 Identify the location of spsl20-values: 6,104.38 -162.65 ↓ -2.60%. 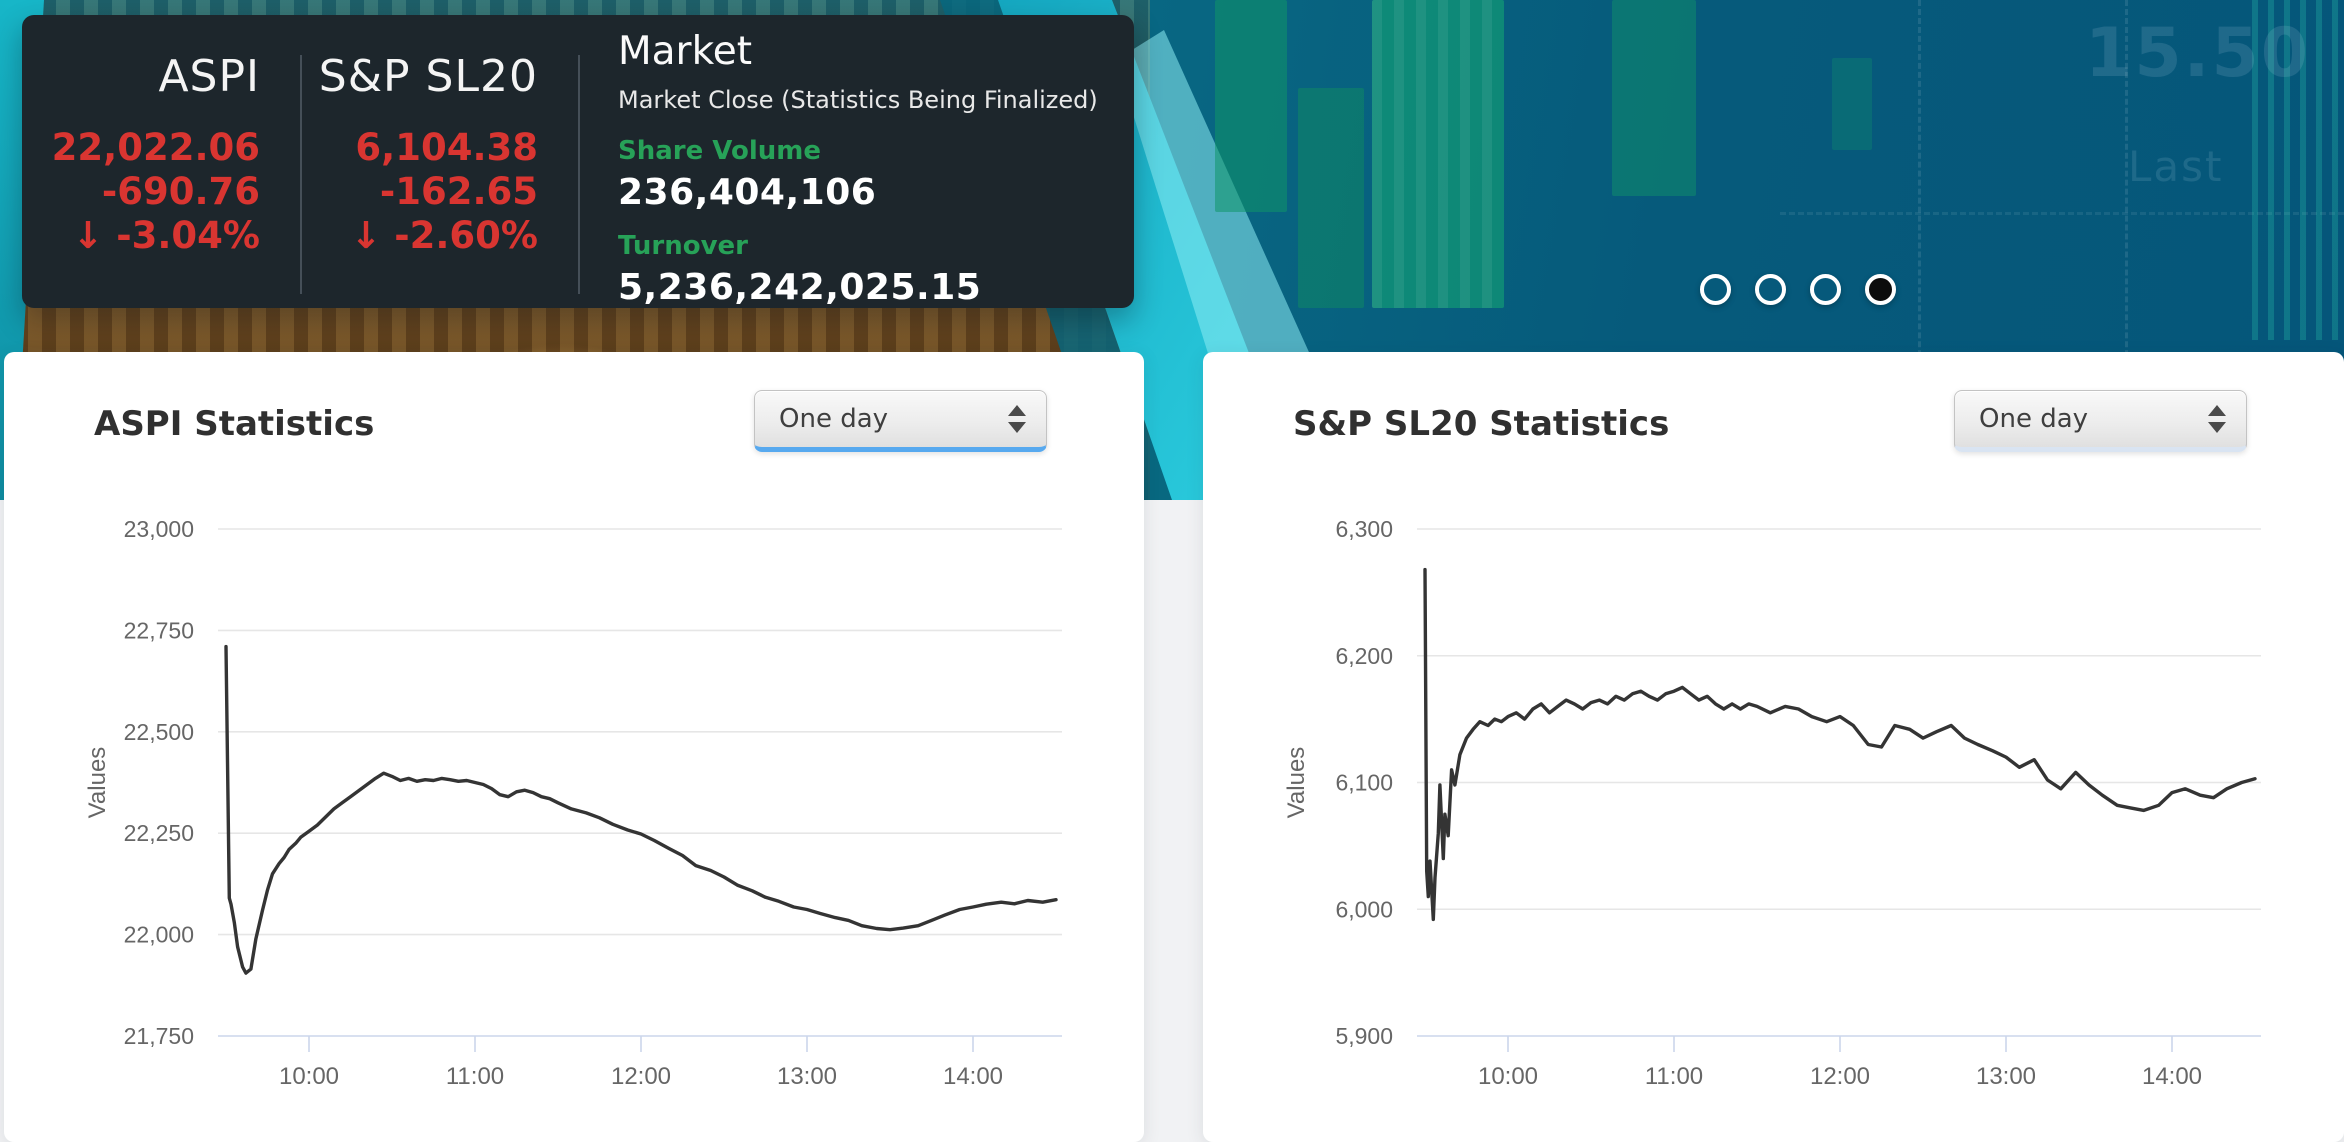
(420, 192).